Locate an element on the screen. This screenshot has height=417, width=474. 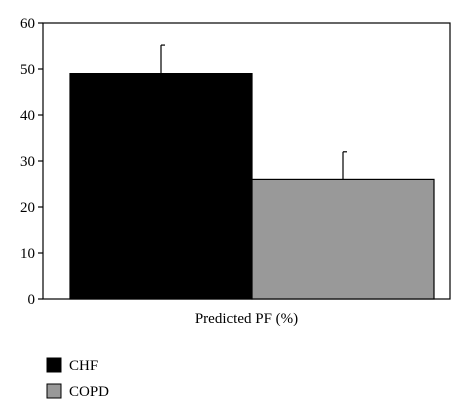
legend-swatch-copd is located at coordinates (54, 391).